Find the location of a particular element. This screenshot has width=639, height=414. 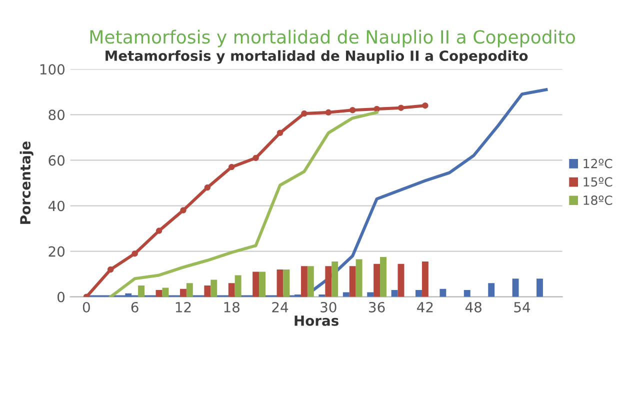

y-tick-label: 60 is located at coordinates (56, 160).